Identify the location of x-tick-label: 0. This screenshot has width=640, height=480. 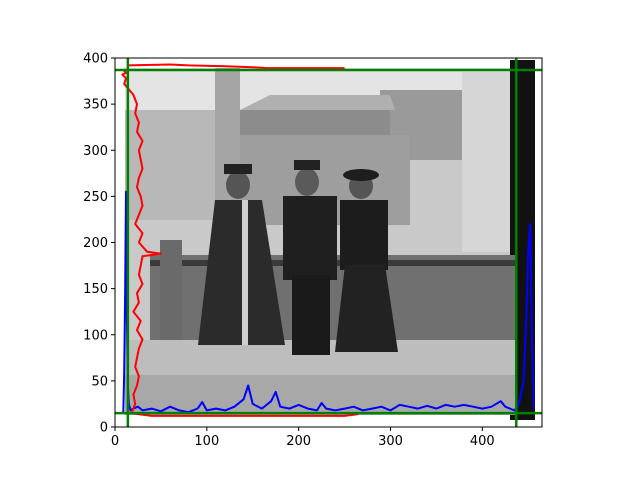
(115, 441).